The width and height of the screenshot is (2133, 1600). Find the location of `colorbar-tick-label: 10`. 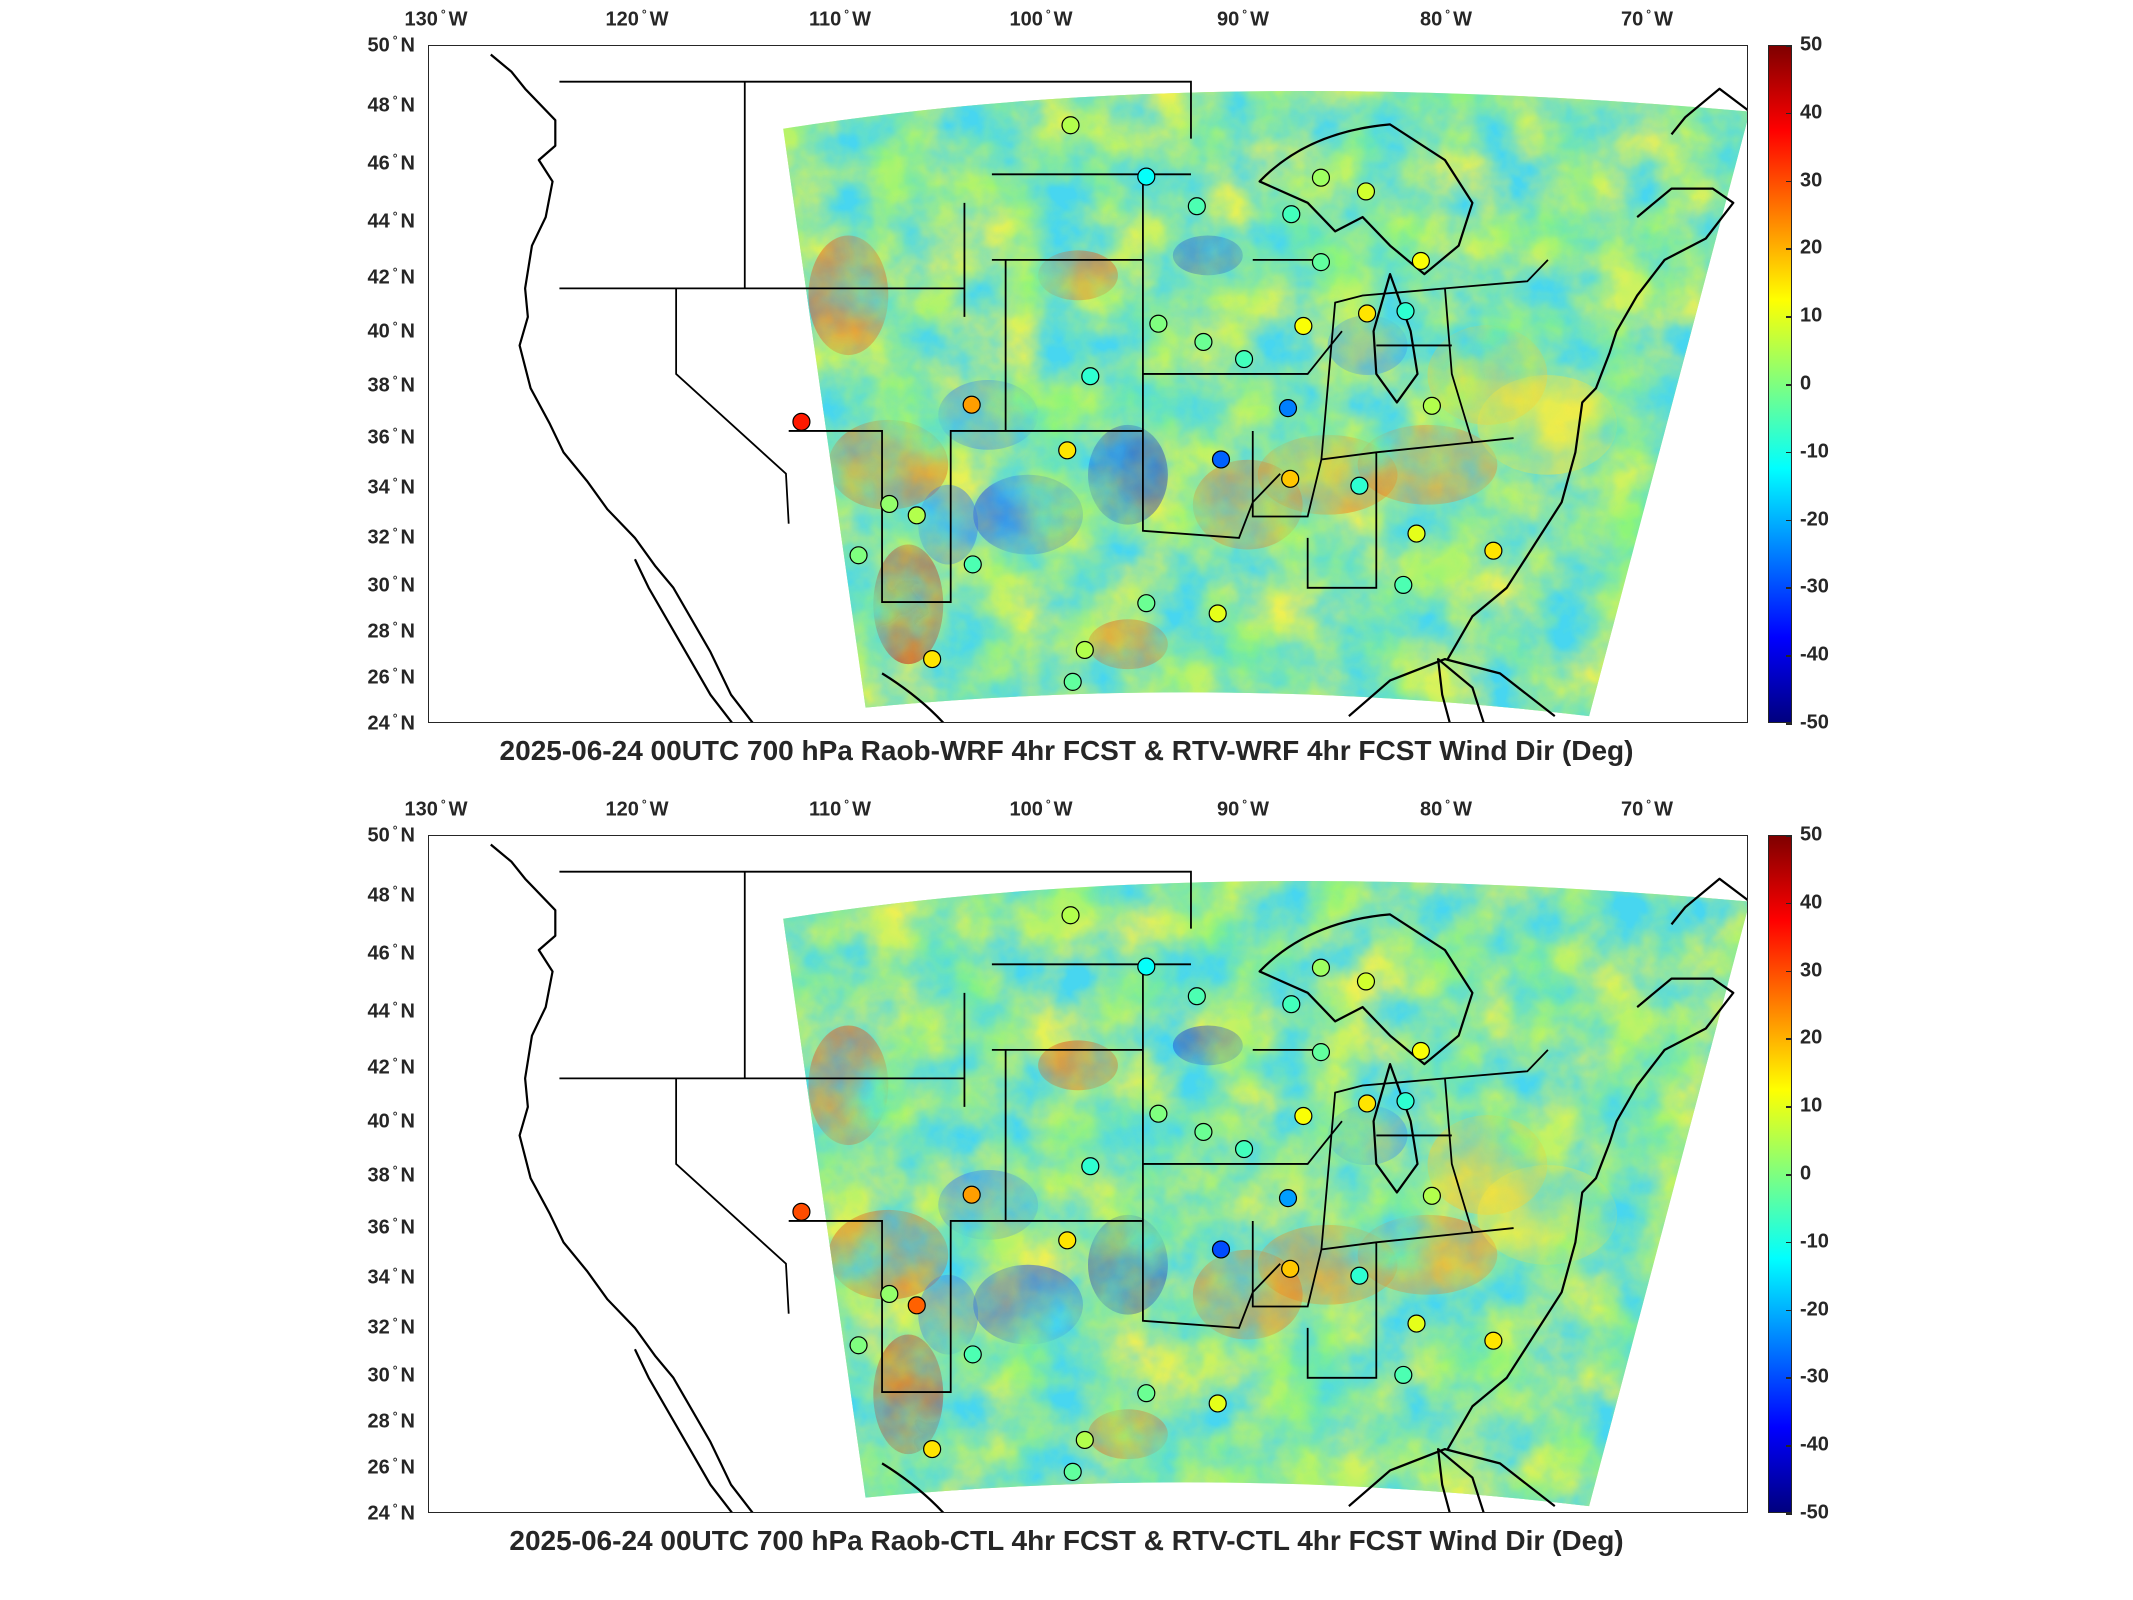

colorbar-tick-label: 10 is located at coordinates (1811, 1105).